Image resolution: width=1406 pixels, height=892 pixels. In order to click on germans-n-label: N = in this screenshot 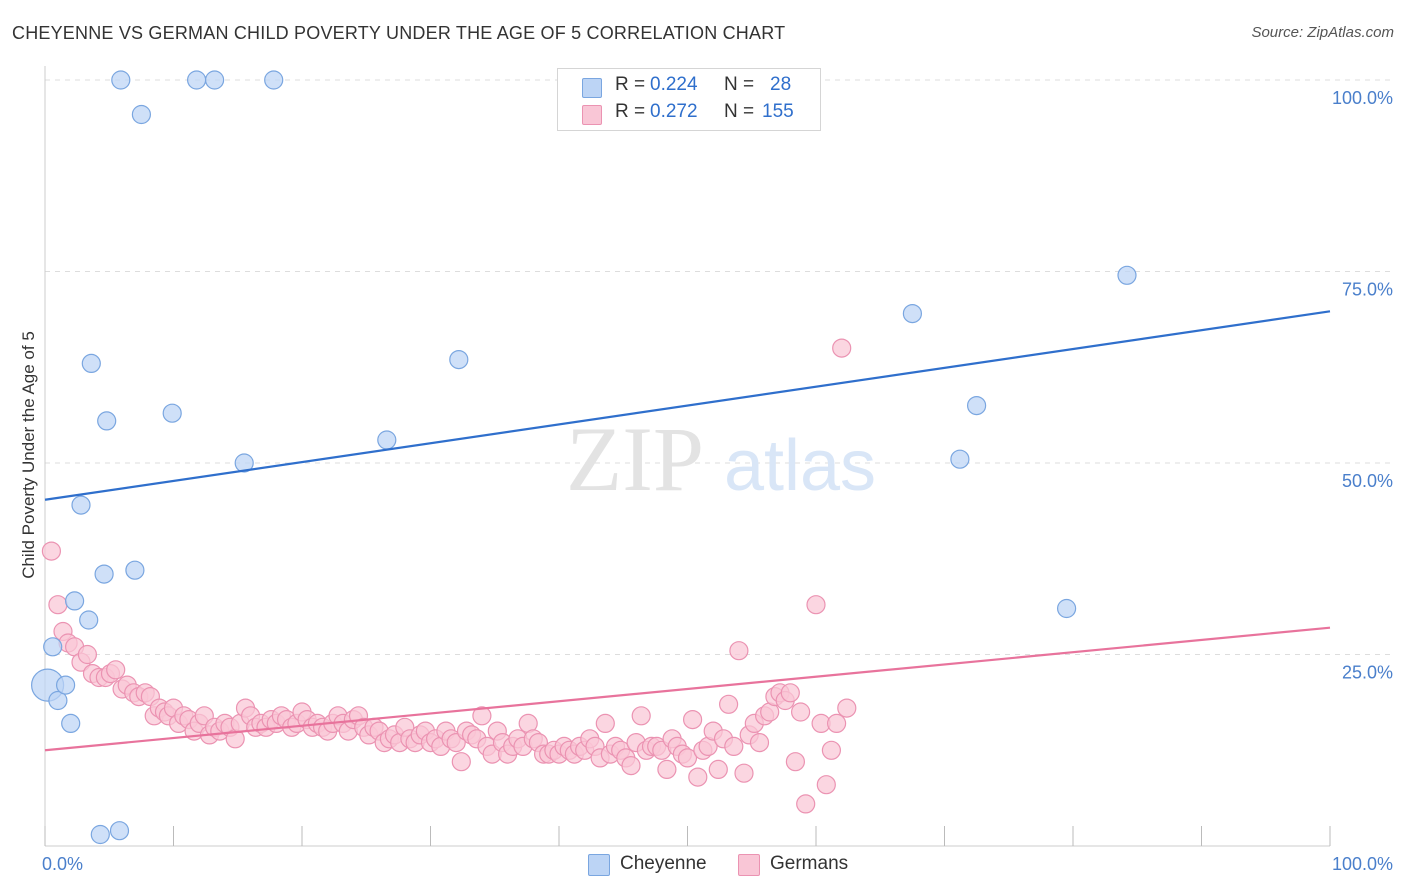, I will do `click(739, 111)`.